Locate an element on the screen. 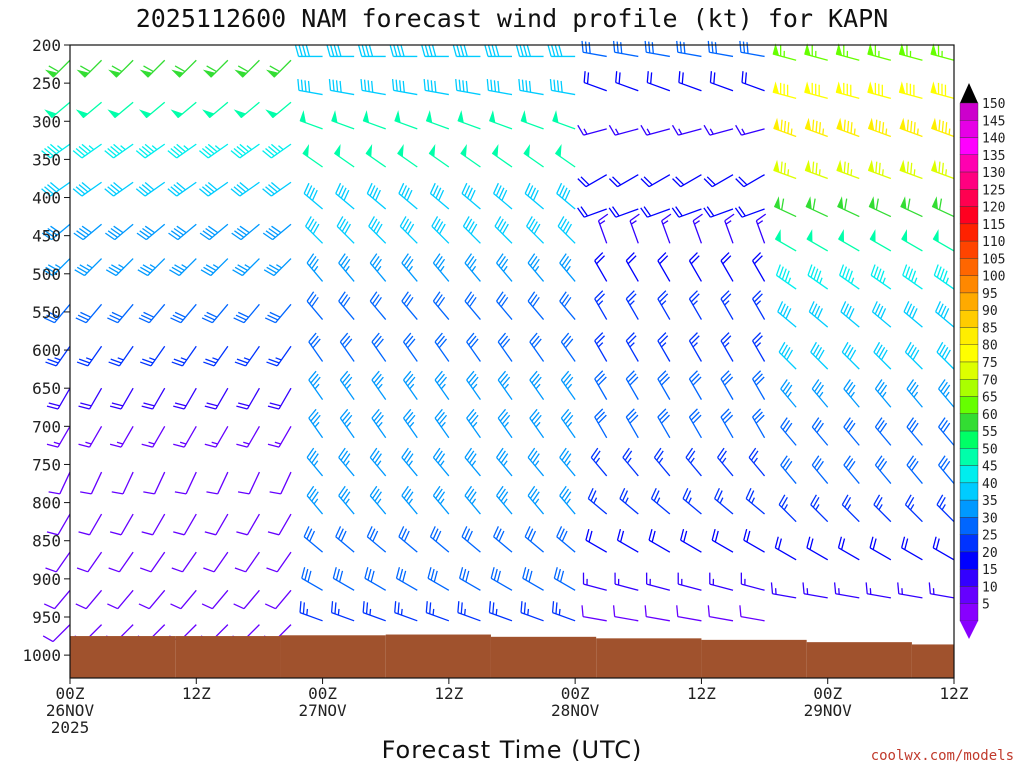  colorbar-tick-label: 35 is located at coordinates (990, 501).